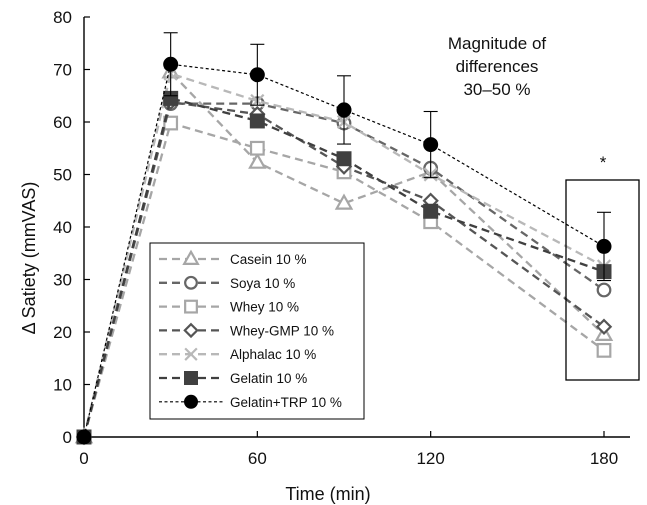 The height and width of the screenshot is (505, 647). I want to click on x-tick-label-120: 120, so click(430, 458).